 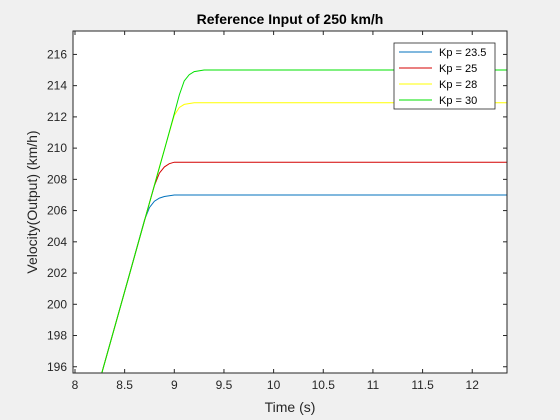 I want to click on x-tick-label: 8.5, so click(x=124, y=385).